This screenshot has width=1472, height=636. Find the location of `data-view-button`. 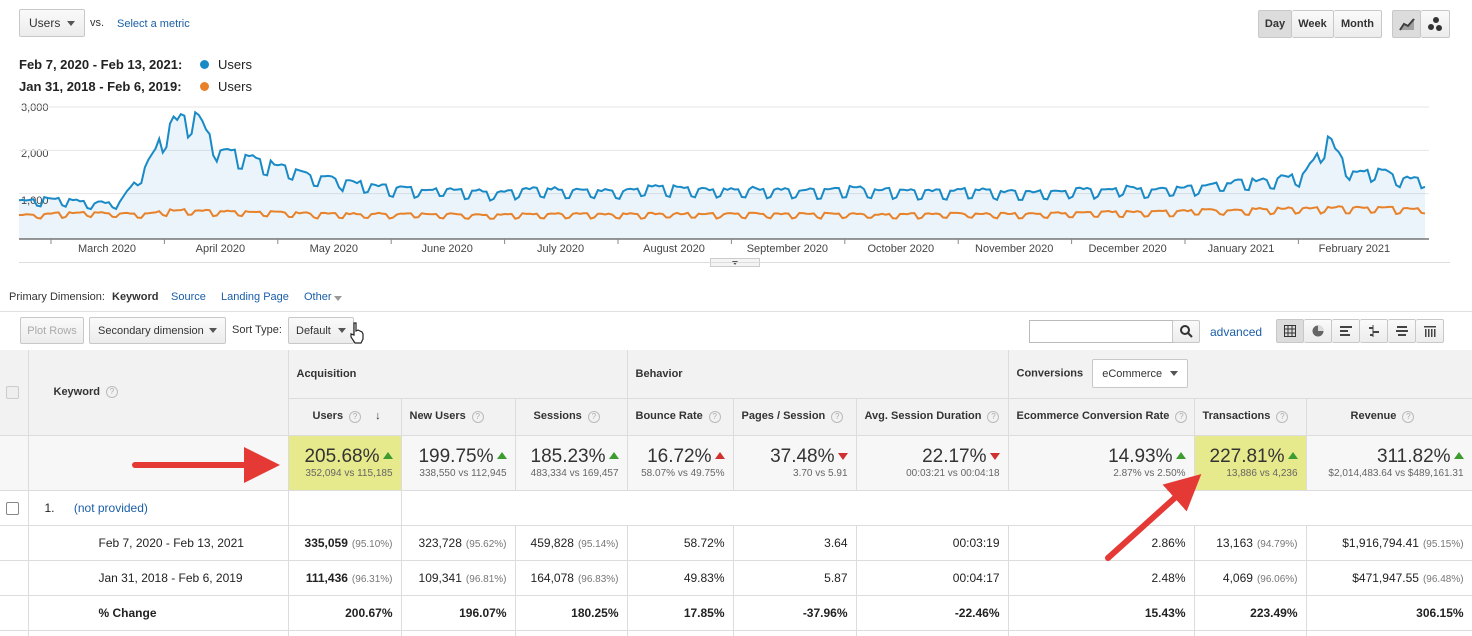

data-view-button is located at coordinates (1290, 331).